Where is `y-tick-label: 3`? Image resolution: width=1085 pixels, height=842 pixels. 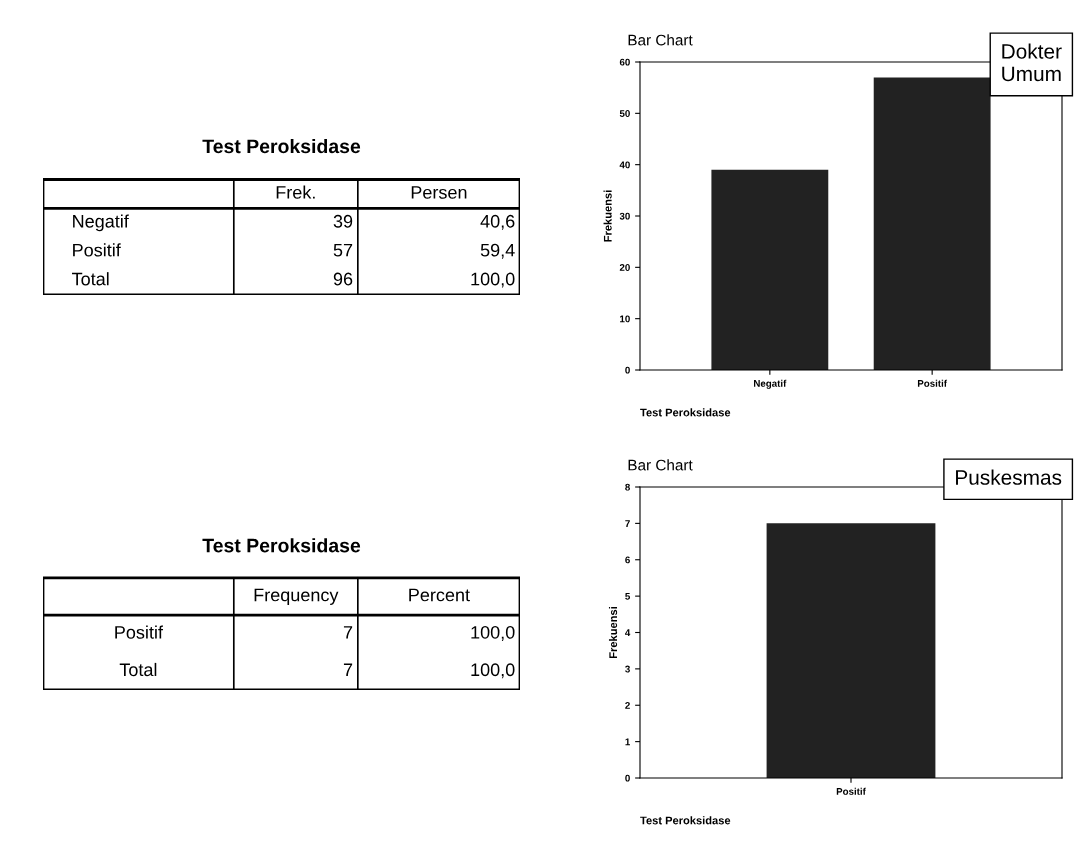
y-tick-label: 3 is located at coordinates (627, 669).